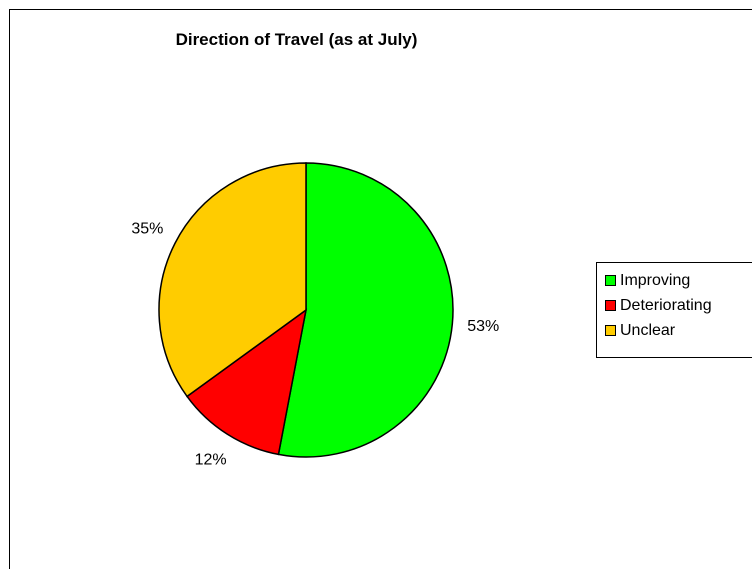 The image size is (752, 569). Describe the element at coordinates (296, 39) in the screenshot. I see `chart-title: Direction of Travel (as at July)` at that location.